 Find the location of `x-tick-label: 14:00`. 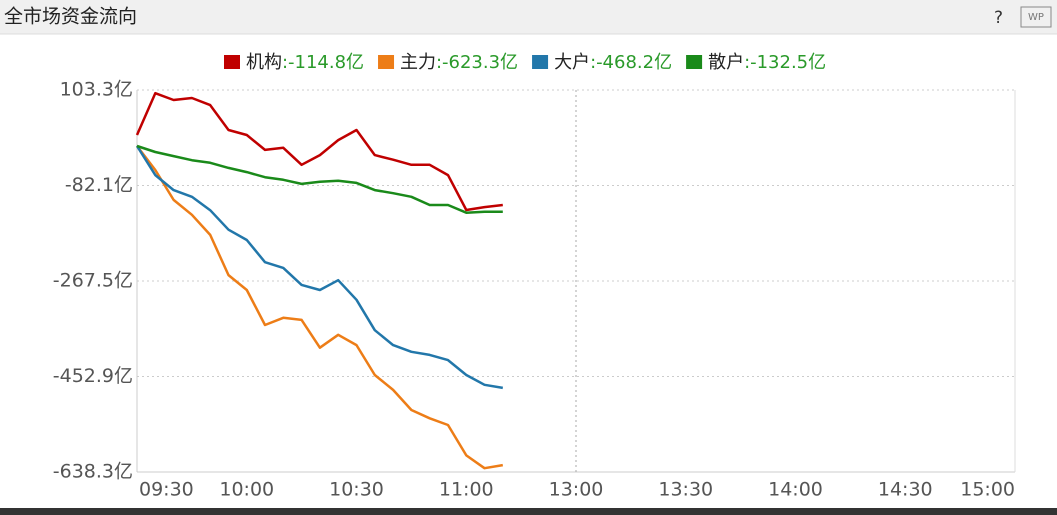

x-tick-label: 14:00 is located at coordinates (795, 490).